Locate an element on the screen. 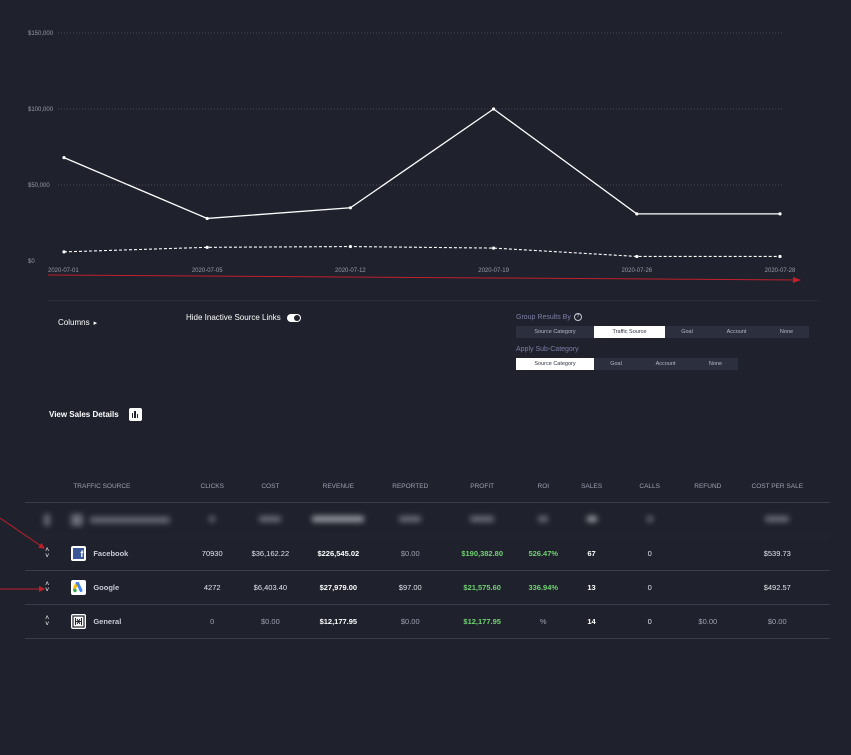 This screenshot has width=851, height=755. general-icon is located at coordinates (79, 621).